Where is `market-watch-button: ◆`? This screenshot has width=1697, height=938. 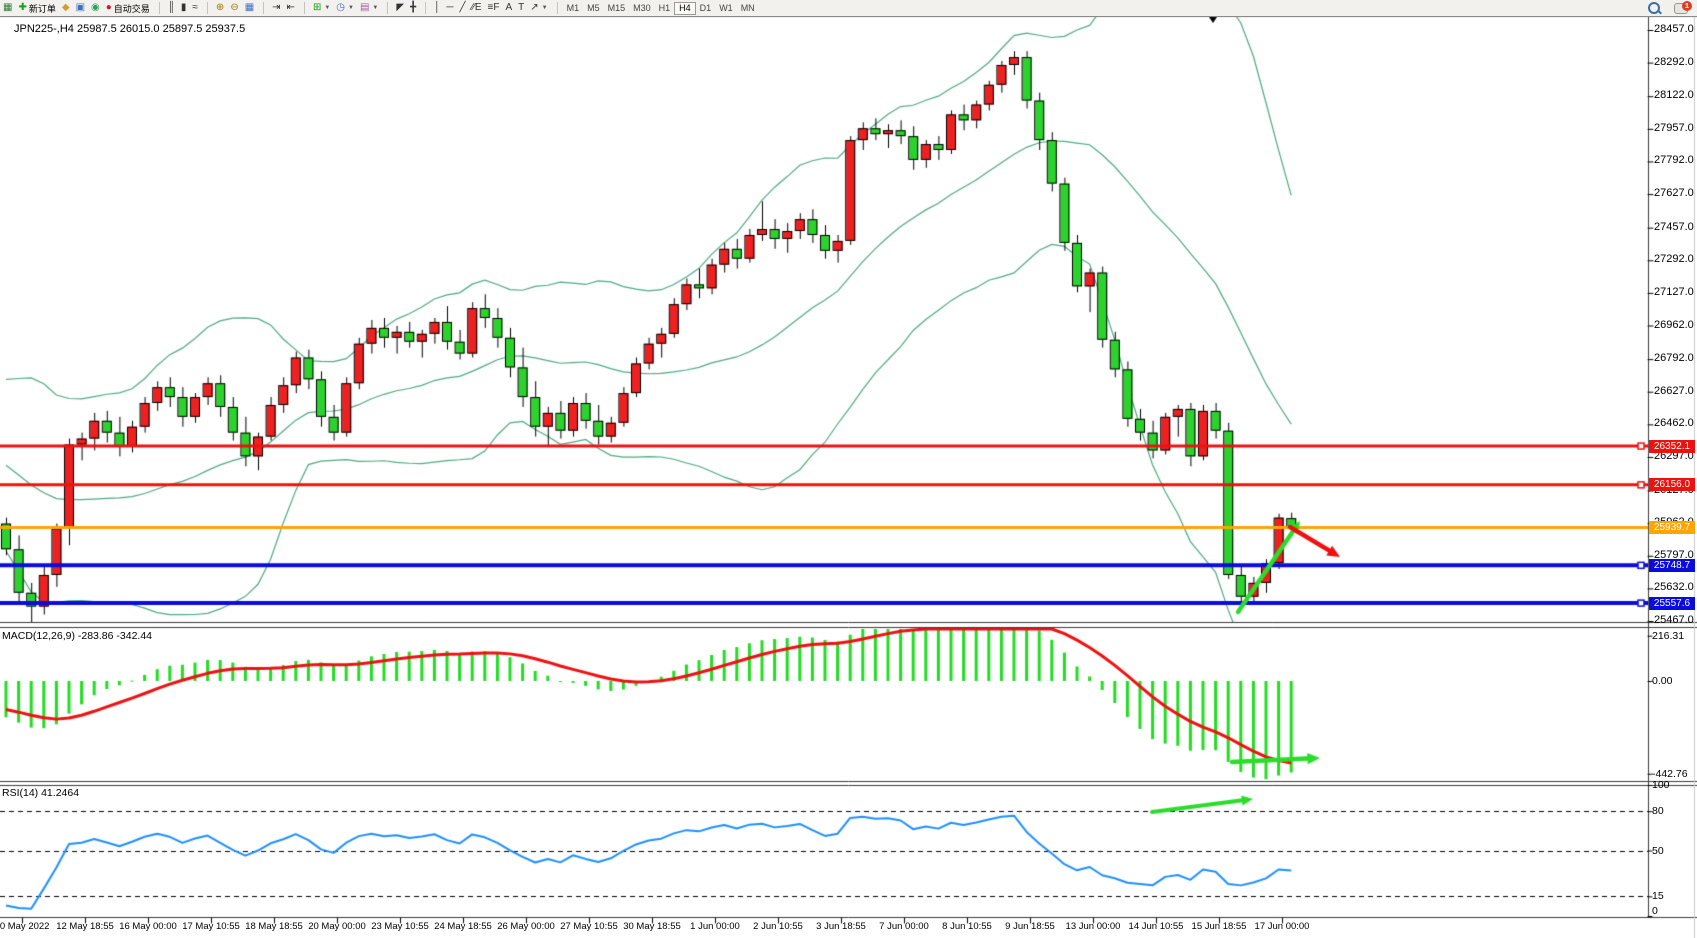
market-watch-button: ◆ is located at coordinates (66, 8).